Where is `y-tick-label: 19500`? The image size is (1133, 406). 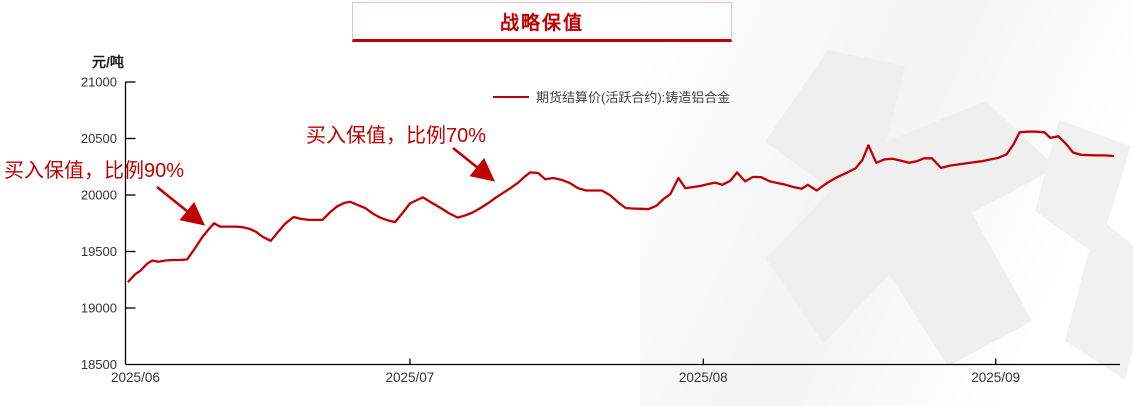
y-tick-label: 19500 is located at coordinates (99, 251).